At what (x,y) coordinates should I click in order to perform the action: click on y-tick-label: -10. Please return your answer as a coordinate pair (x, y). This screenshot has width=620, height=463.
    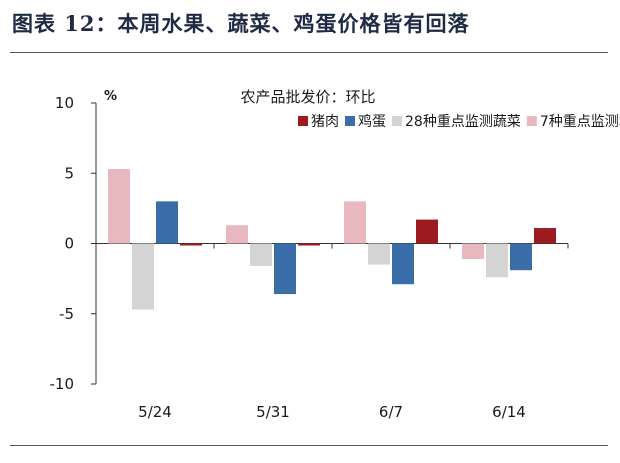
    Looking at the image, I should click on (62, 384).